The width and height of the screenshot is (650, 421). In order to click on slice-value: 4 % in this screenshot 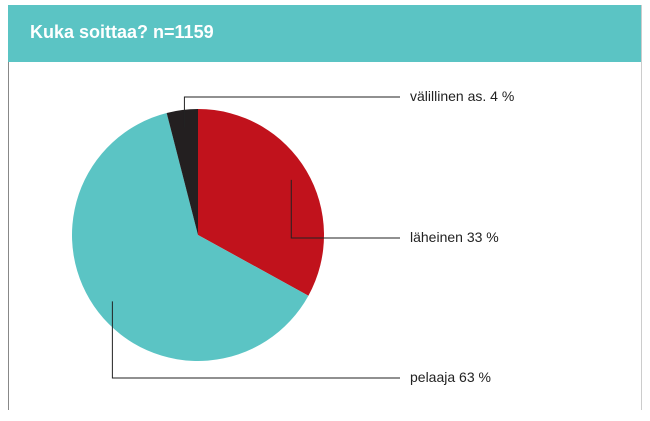, I will do `click(502, 96)`.